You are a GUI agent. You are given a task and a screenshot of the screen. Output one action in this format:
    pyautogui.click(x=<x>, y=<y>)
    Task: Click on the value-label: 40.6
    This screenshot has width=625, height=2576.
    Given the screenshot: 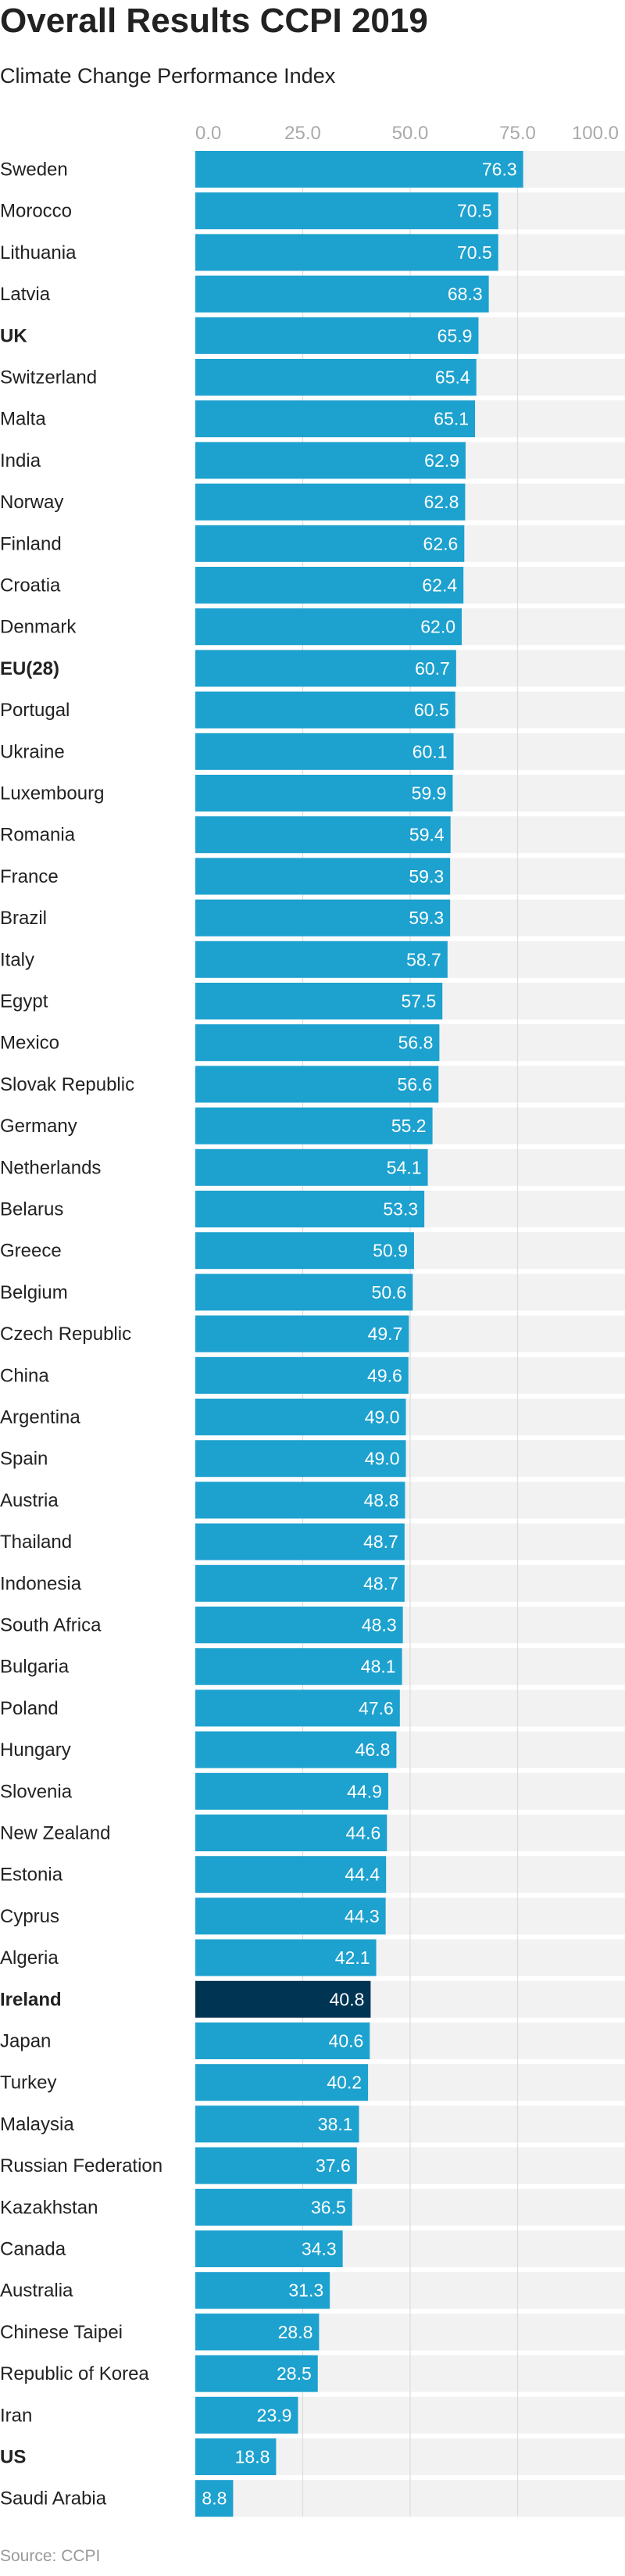 What is the action you would take?
    pyautogui.click(x=346, y=2041)
    